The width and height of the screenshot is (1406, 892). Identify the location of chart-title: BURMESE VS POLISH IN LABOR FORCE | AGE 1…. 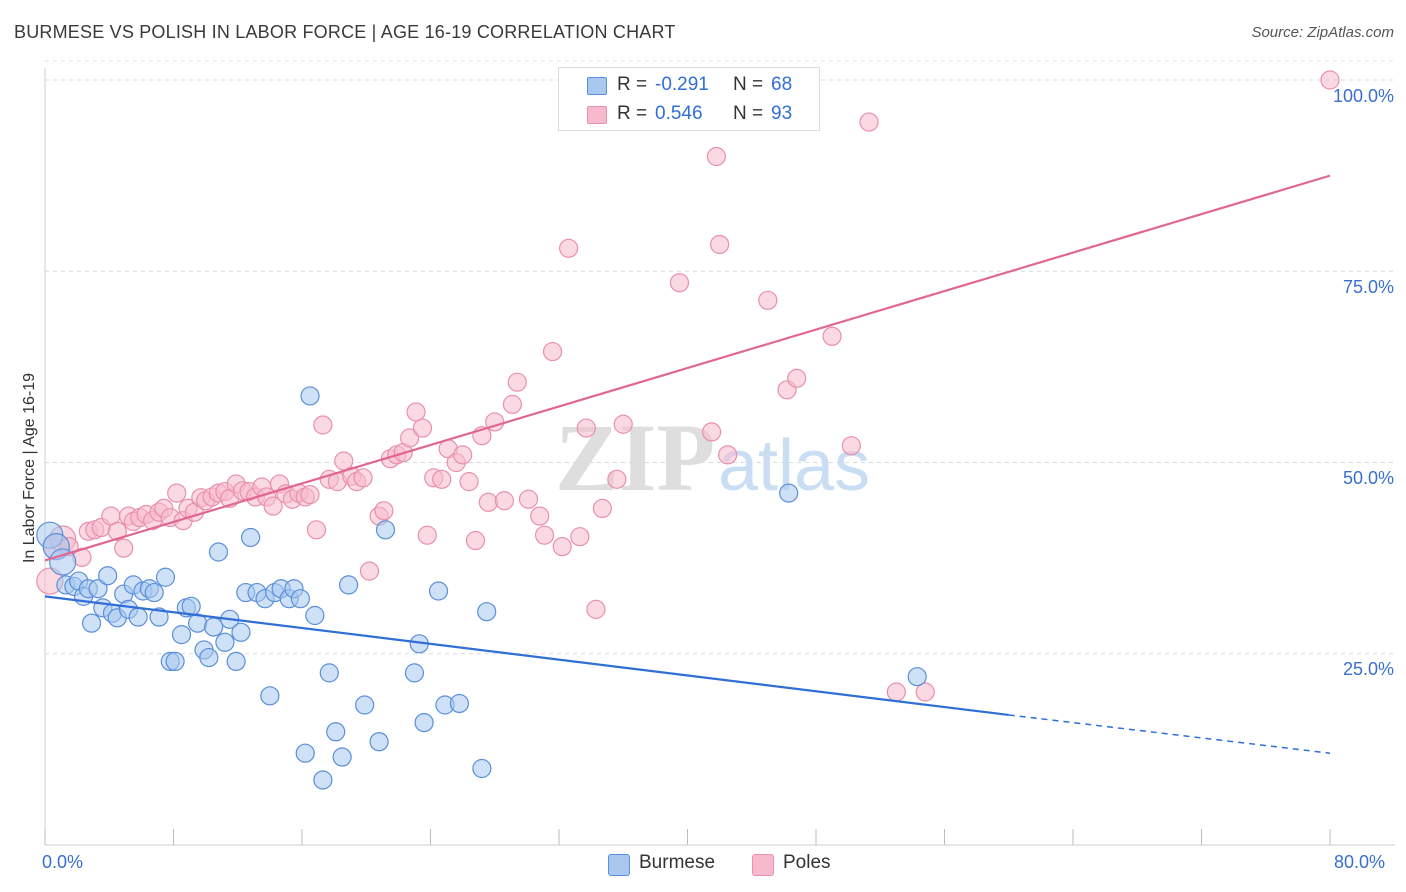
(345, 32).